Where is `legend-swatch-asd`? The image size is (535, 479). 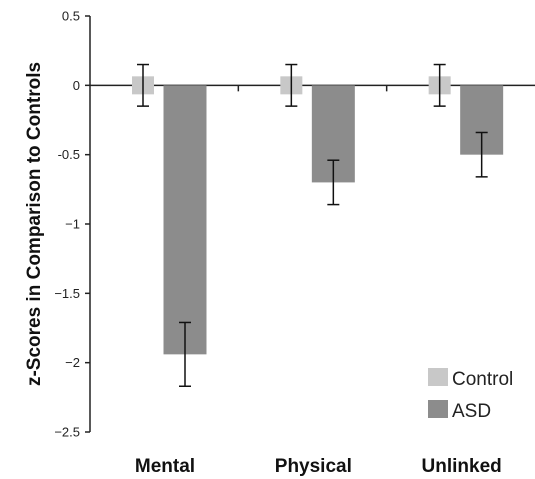
legend-swatch-asd is located at coordinates (438, 409).